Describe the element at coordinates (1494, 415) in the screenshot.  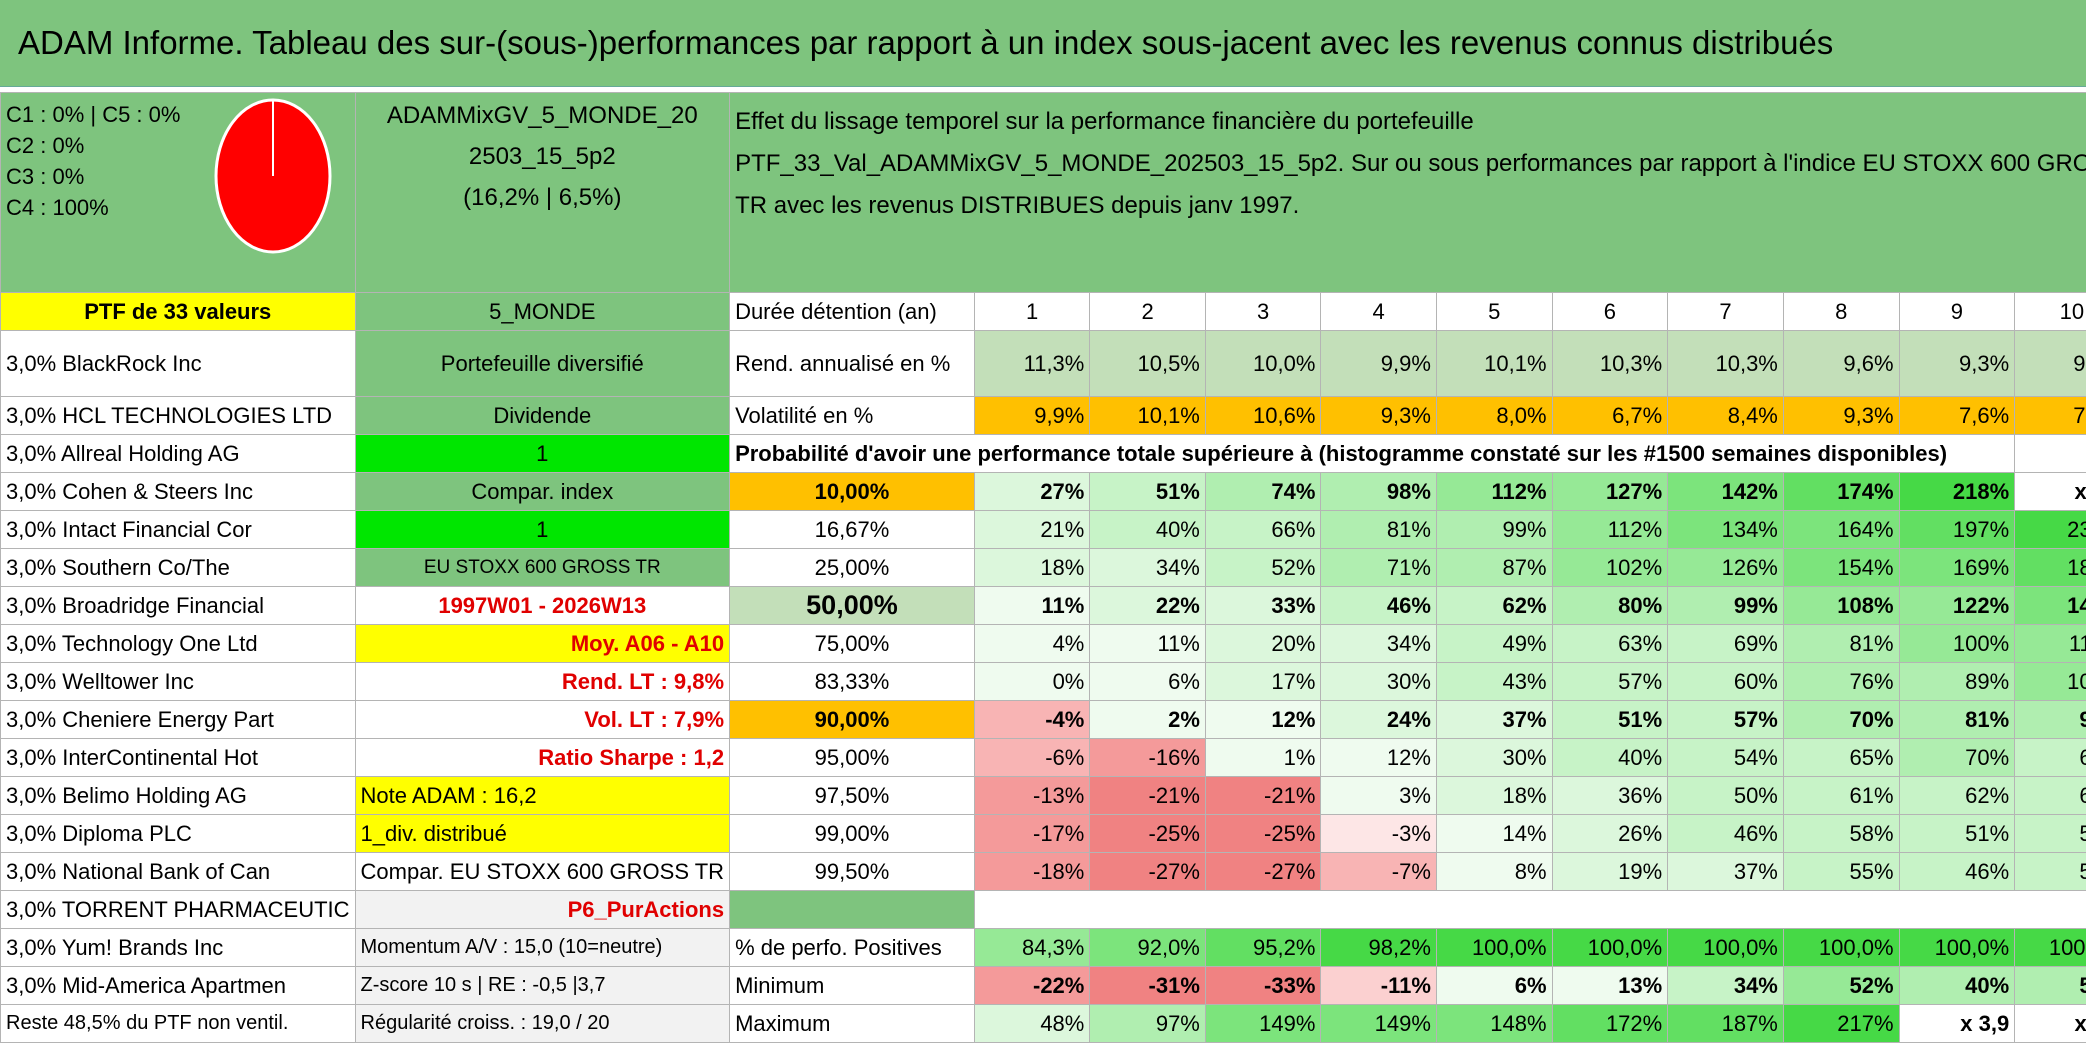
I see `vol-value: 8,0%` at that location.